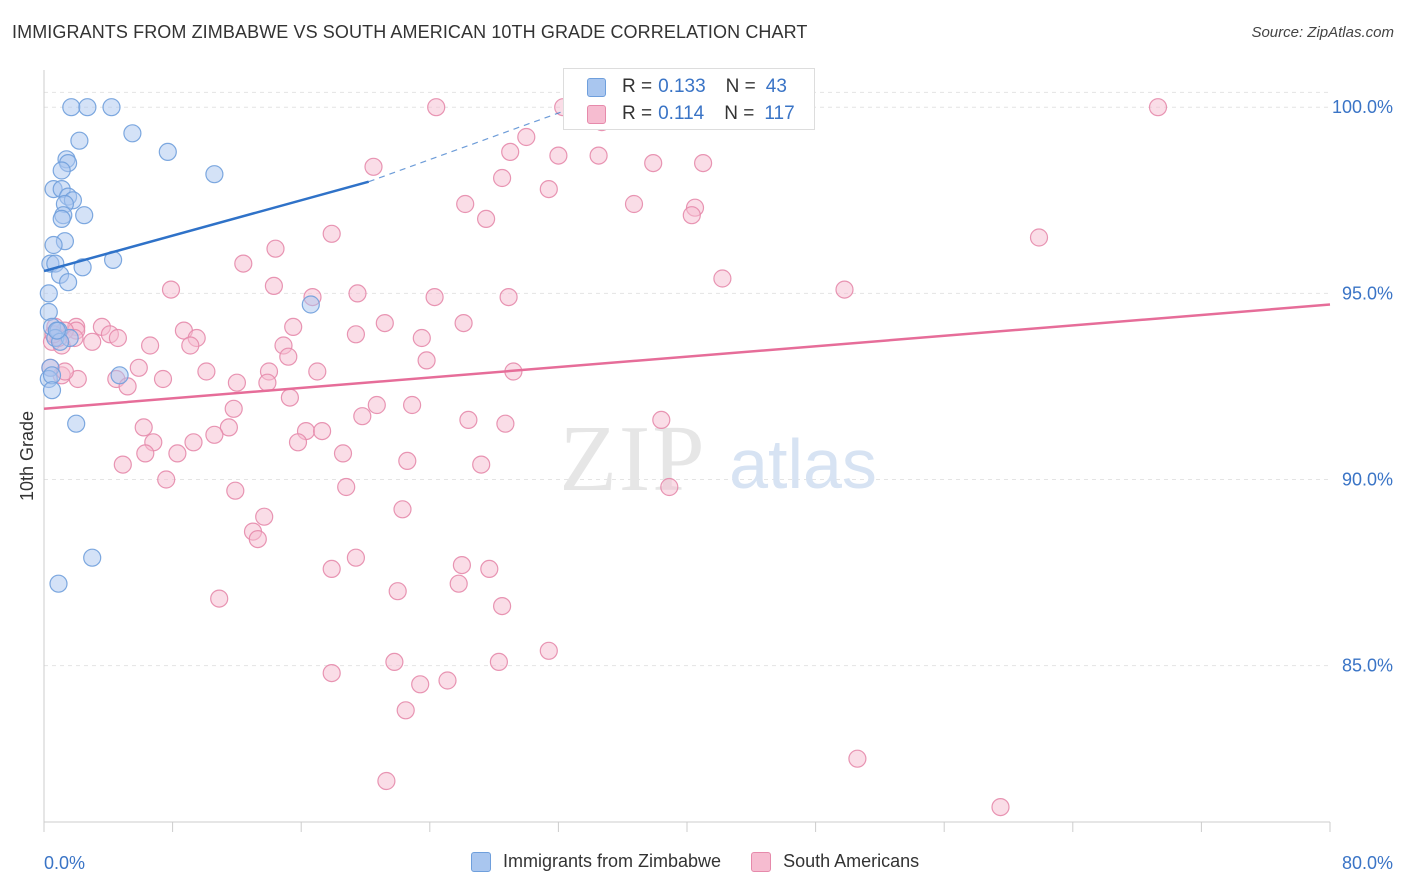 The height and width of the screenshot is (892, 1406). I want to click on legend-item-south-americans: South Americans, so click(835, 861).